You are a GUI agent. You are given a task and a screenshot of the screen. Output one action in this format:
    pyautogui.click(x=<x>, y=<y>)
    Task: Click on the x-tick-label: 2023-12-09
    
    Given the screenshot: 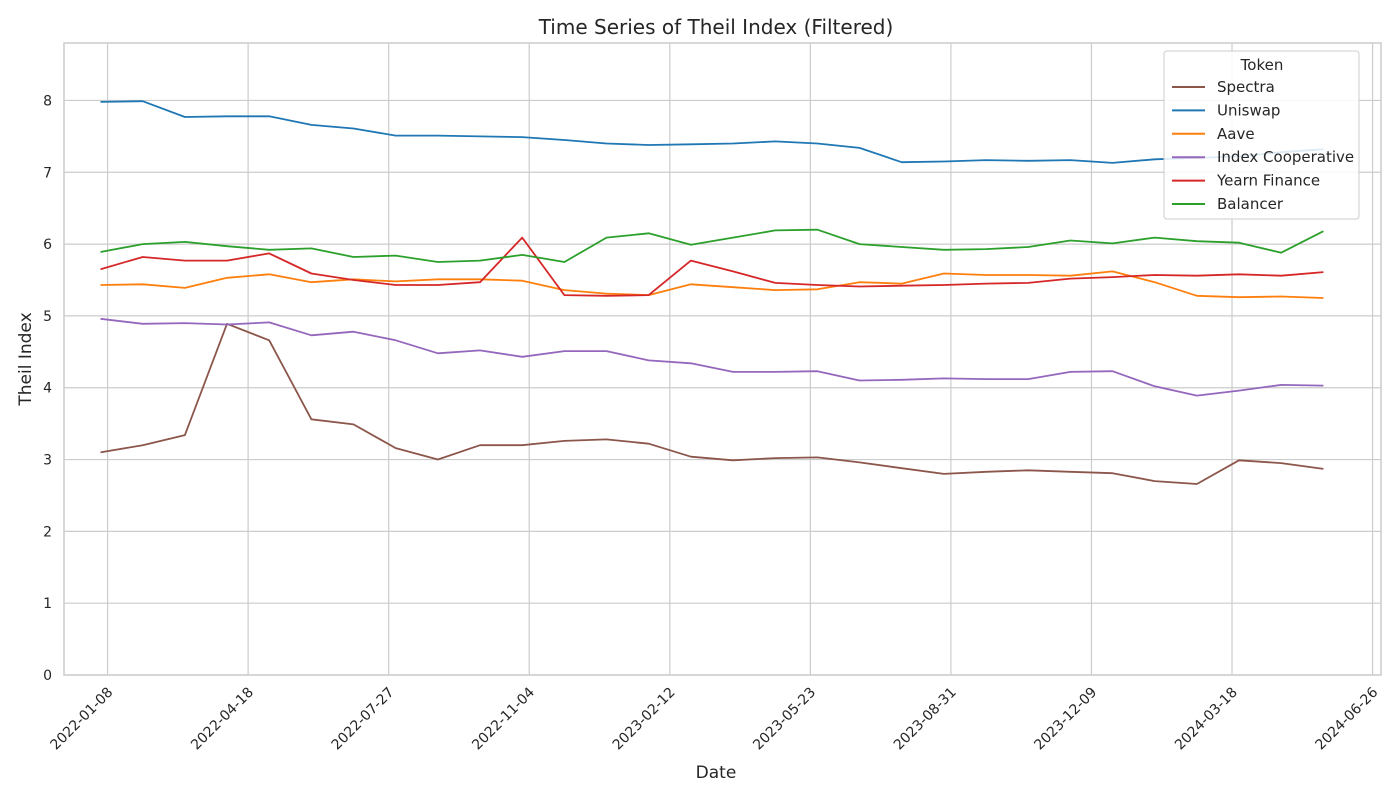 What is the action you would take?
    pyautogui.click(x=1065, y=719)
    